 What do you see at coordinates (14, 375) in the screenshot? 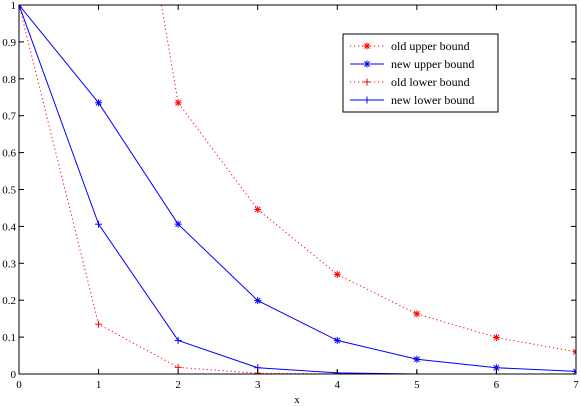
I see `y-tick-label-1: 0` at bounding box center [14, 375].